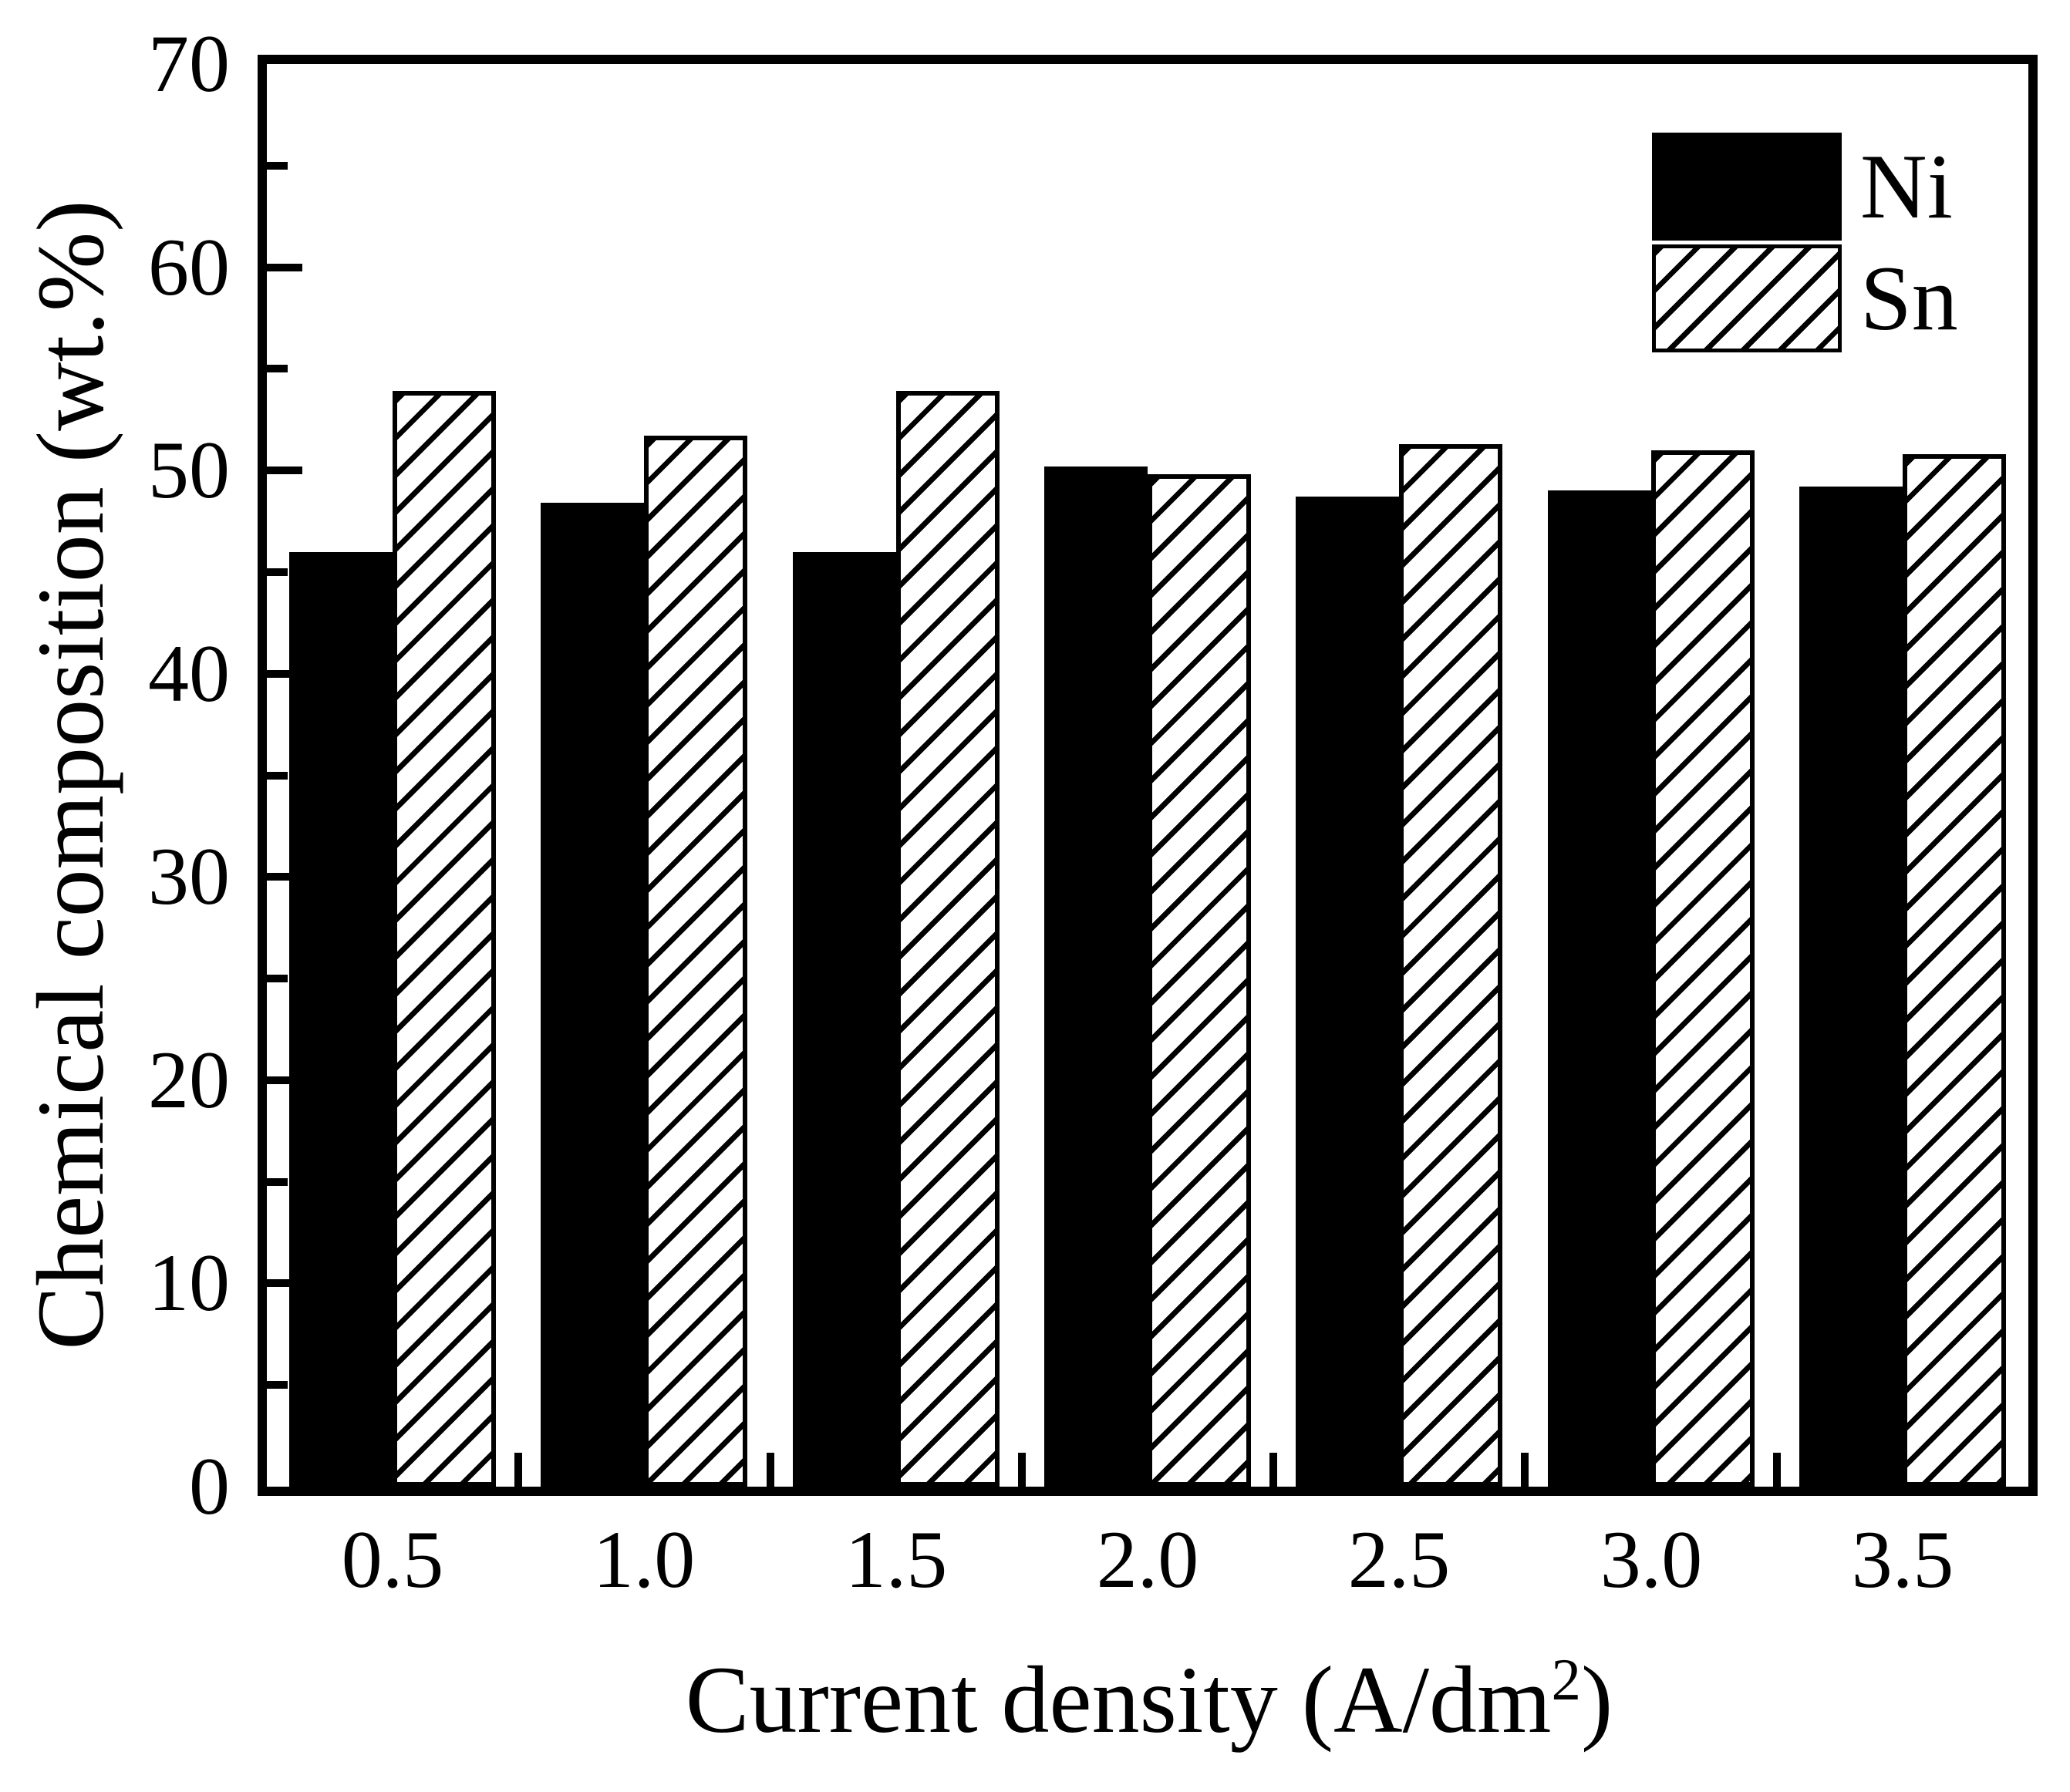 Image resolution: width=2070 pixels, height=1792 pixels. I want to click on y-tick-label-60: 60, so click(189, 267).